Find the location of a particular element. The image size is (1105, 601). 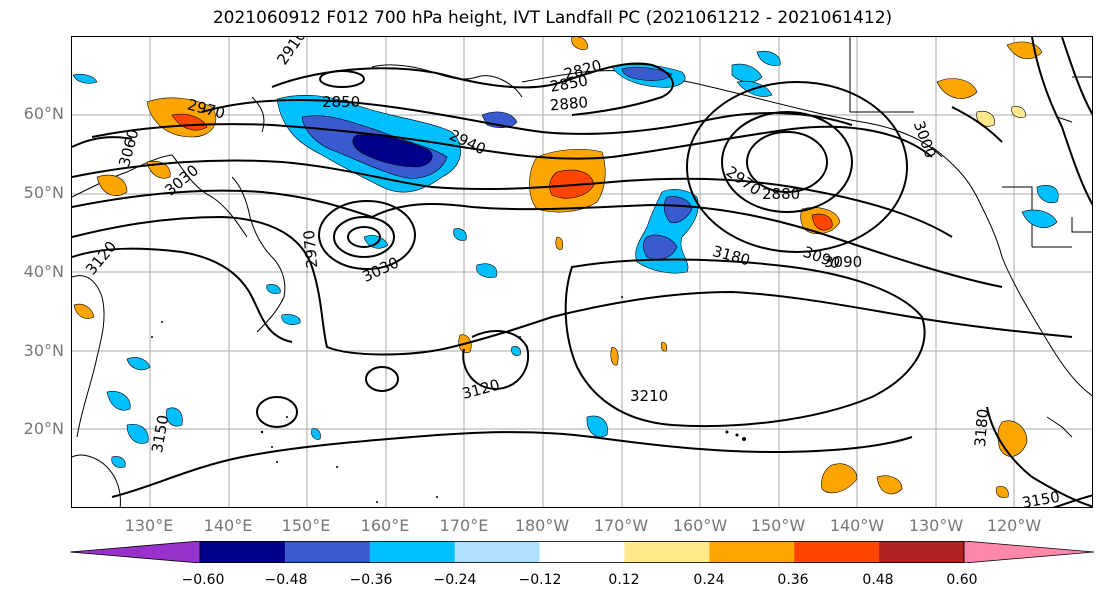

lon-label-180w: 180°W is located at coordinates (542, 525).